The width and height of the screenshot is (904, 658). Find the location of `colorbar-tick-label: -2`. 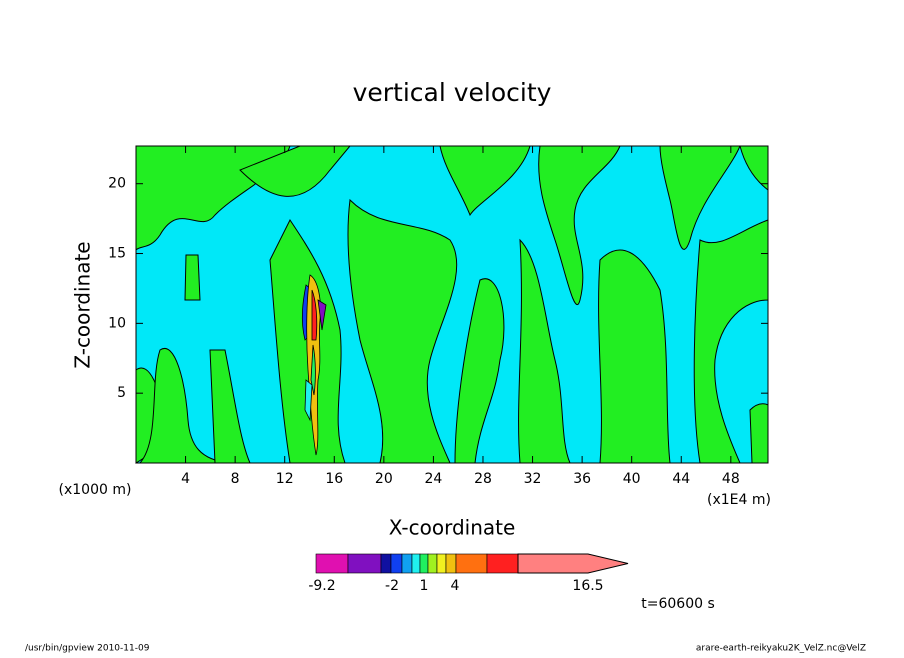

colorbar-tick-label: -2 is located at coordinates (392, 586).